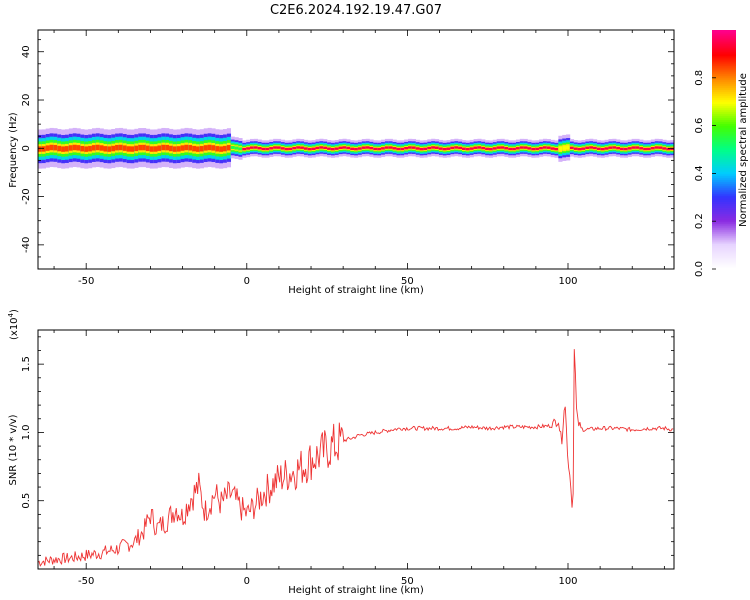  What do you see at coordinates (699, 126) in the screenshot?
I see `colorbar-tick-label: 0.6` at bounding box center [699, 126].